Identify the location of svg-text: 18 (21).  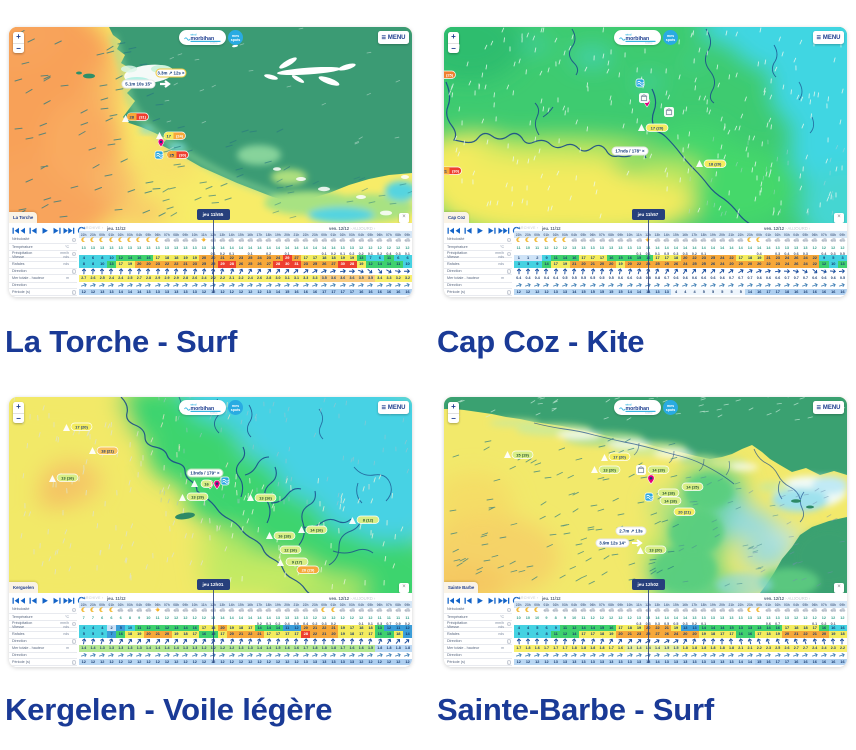
(107, 450).